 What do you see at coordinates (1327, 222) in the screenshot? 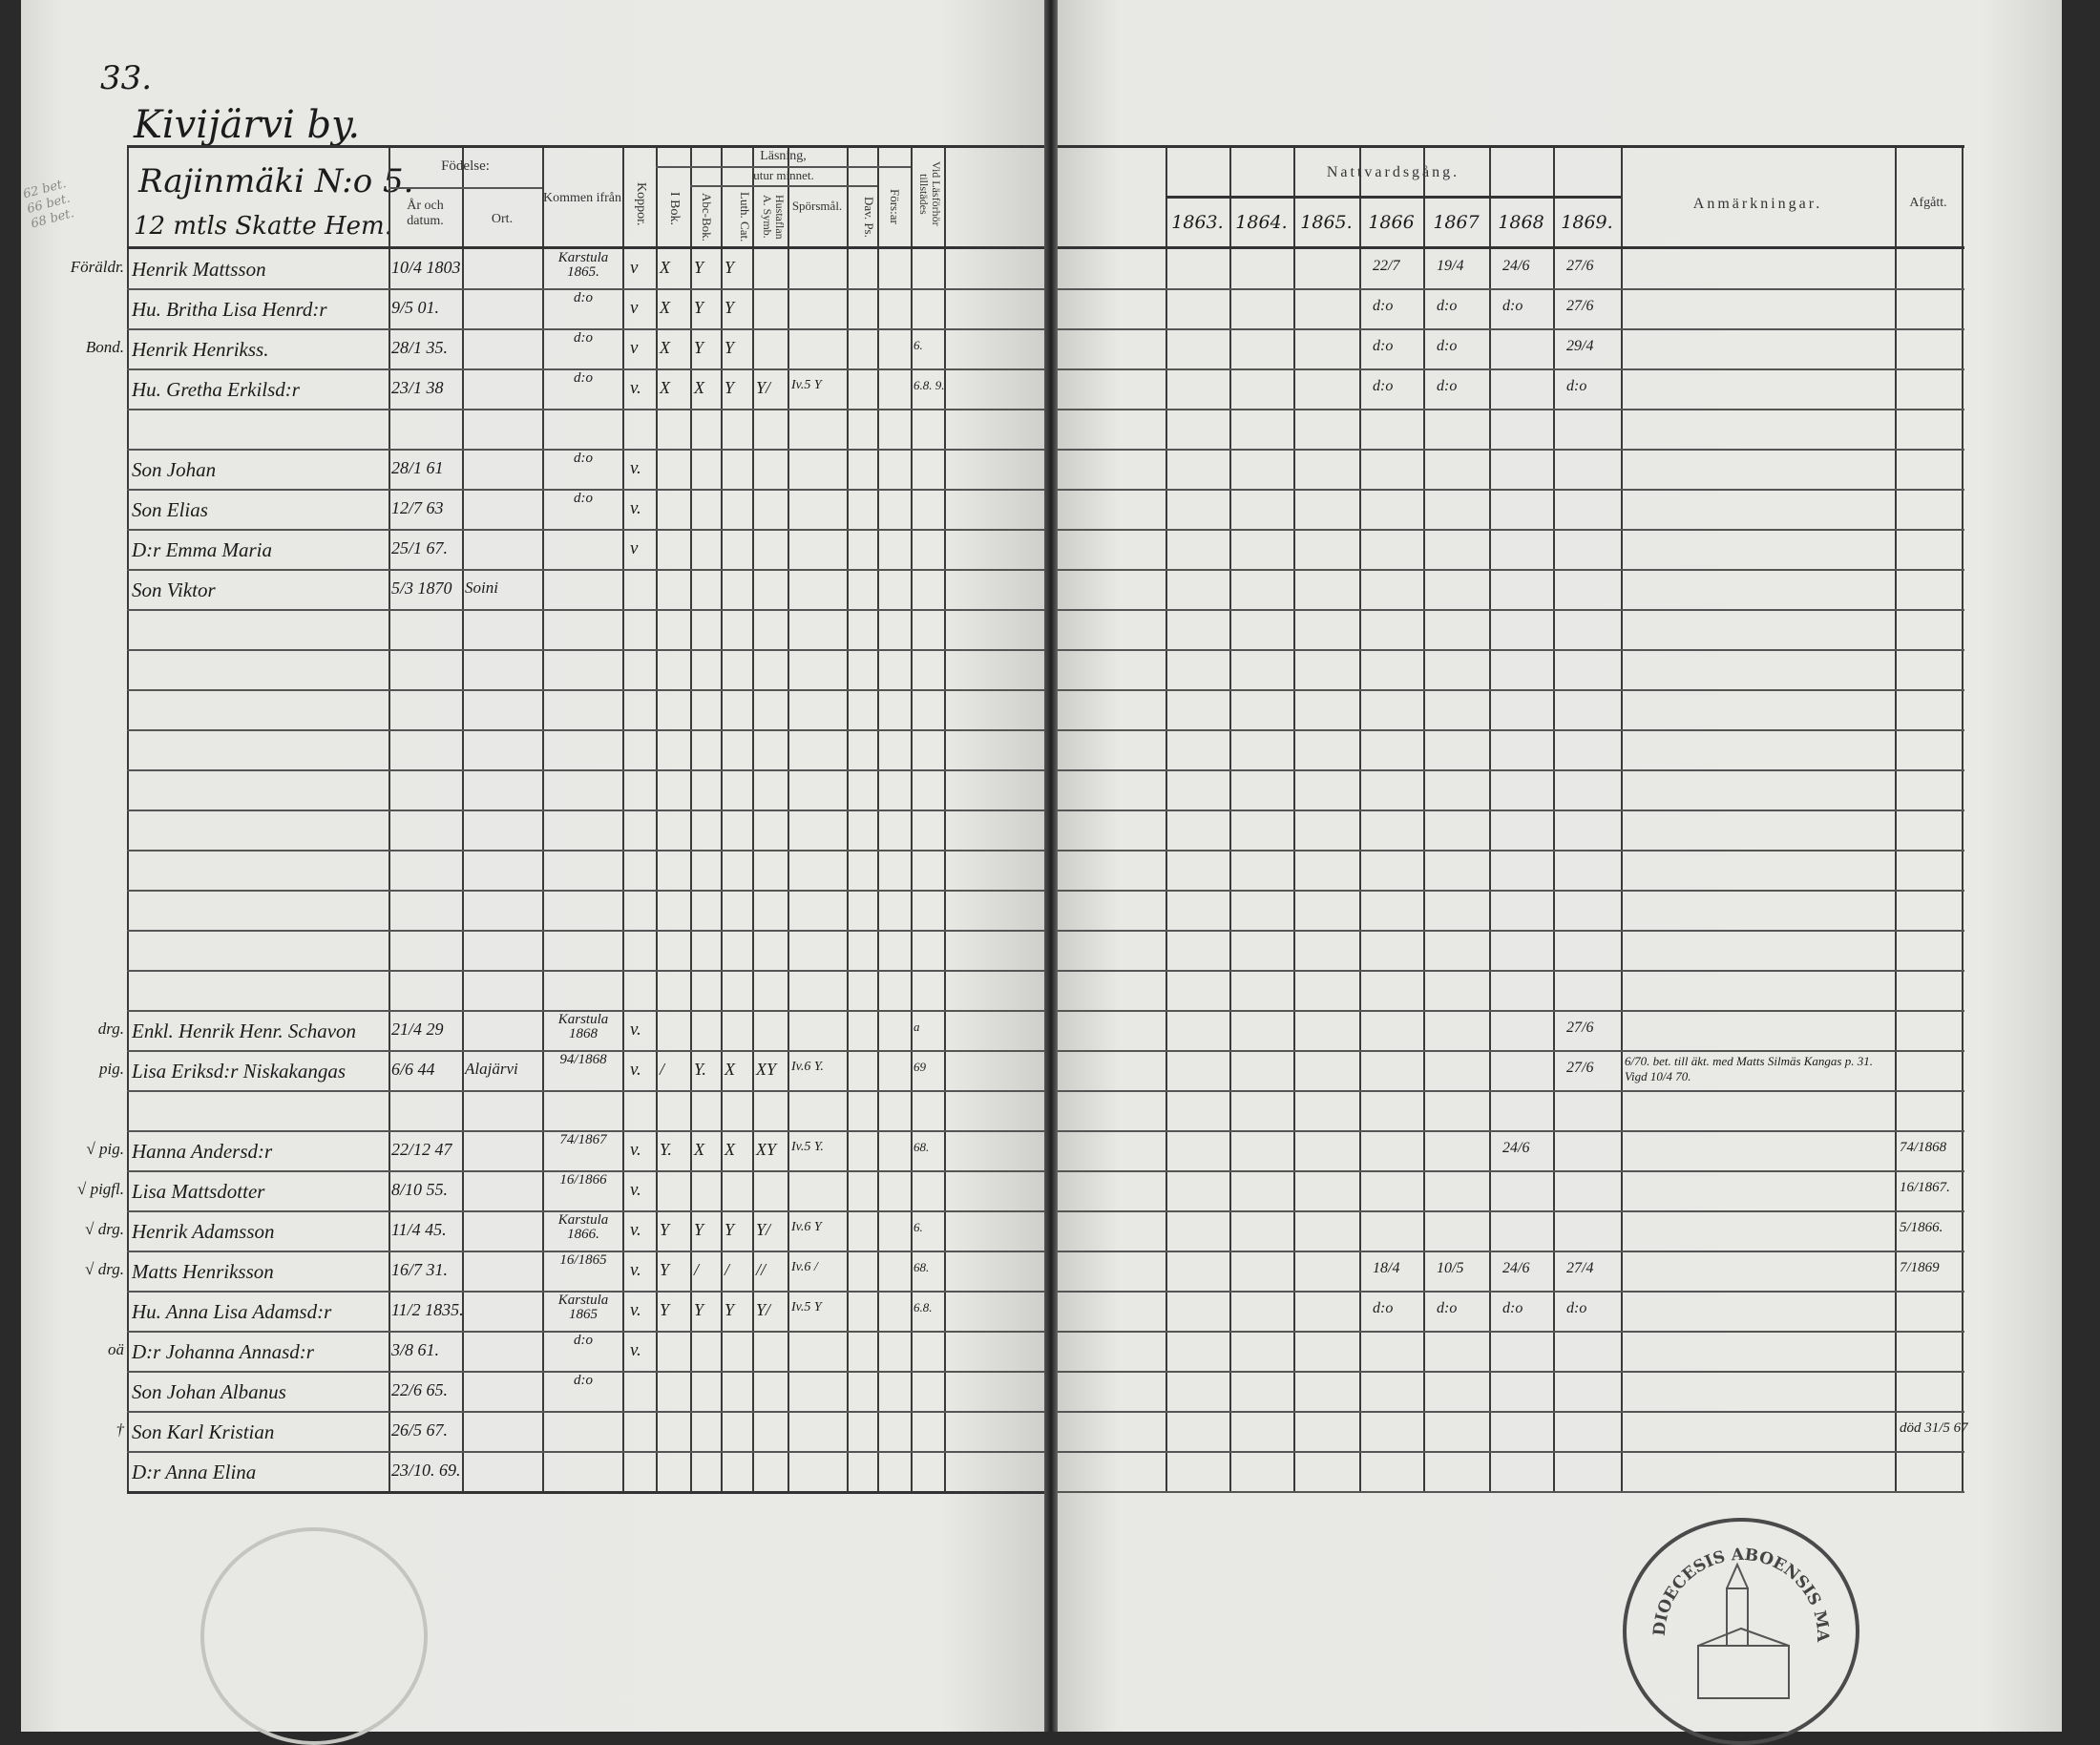
I see `communion-year-header: 1865.` at bounding box center [1327, 222].